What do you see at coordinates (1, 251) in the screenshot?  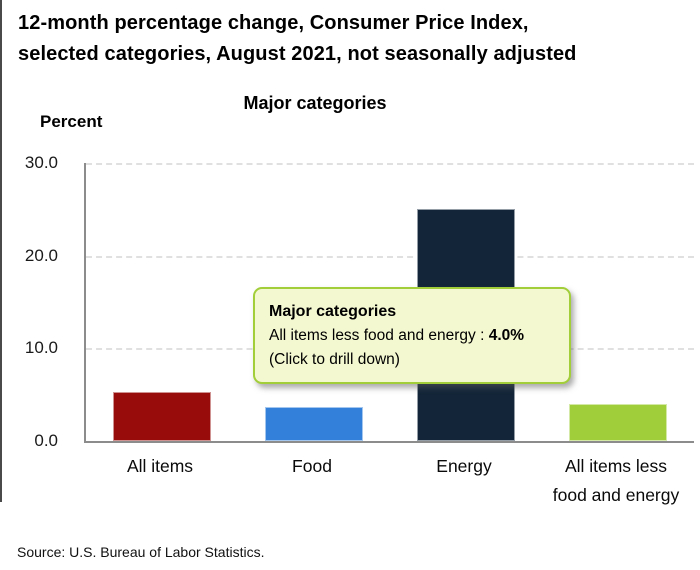 I see `window-left-edge` at bounding box center [1, 251].